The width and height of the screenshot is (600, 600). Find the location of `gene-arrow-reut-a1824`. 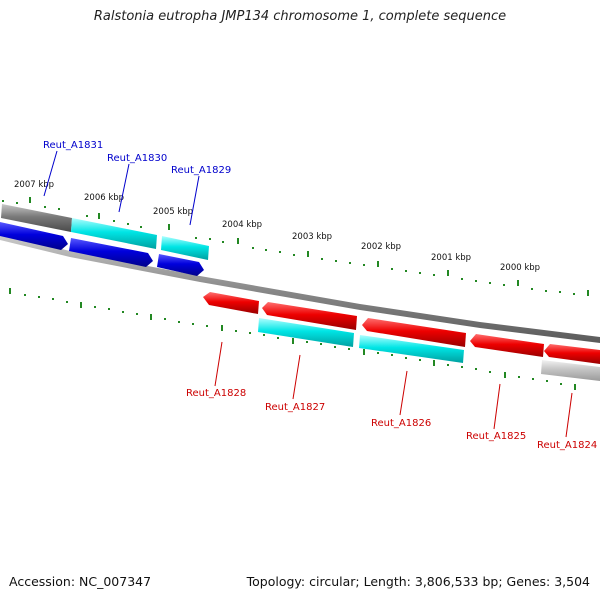

gene-arrow-reut-a1824 is located at coordinates (572, 354).